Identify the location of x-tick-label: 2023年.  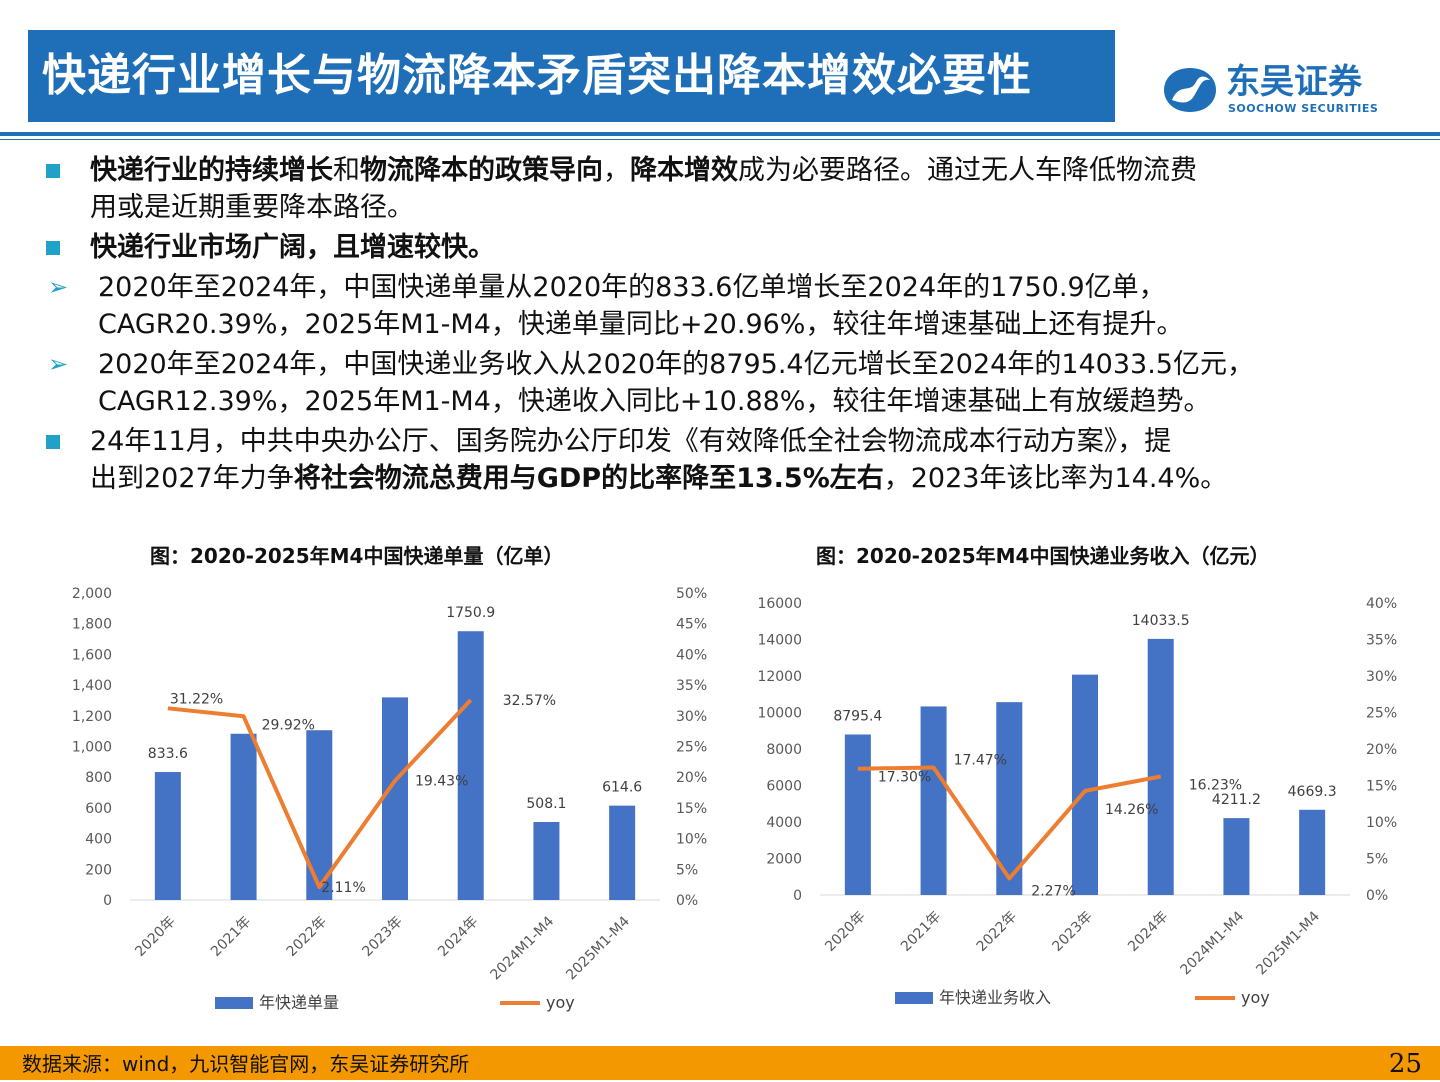
(382, 937).